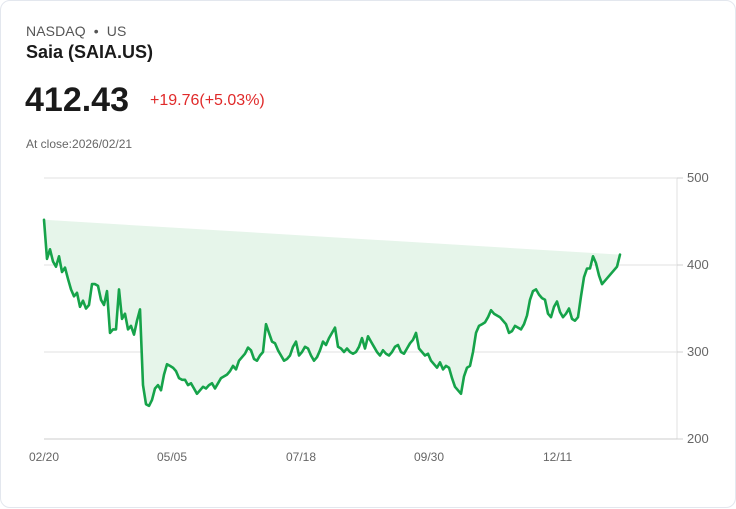  What do you see at coordinates (557, 457) in the screenshot?
I see `x-tick: 12/11` at bounding box center [557, 457].